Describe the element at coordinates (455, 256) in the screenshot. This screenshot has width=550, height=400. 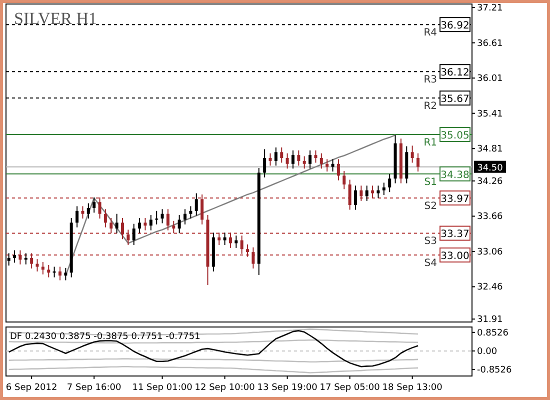
I see `ref-line-label: 33.00` at that location.